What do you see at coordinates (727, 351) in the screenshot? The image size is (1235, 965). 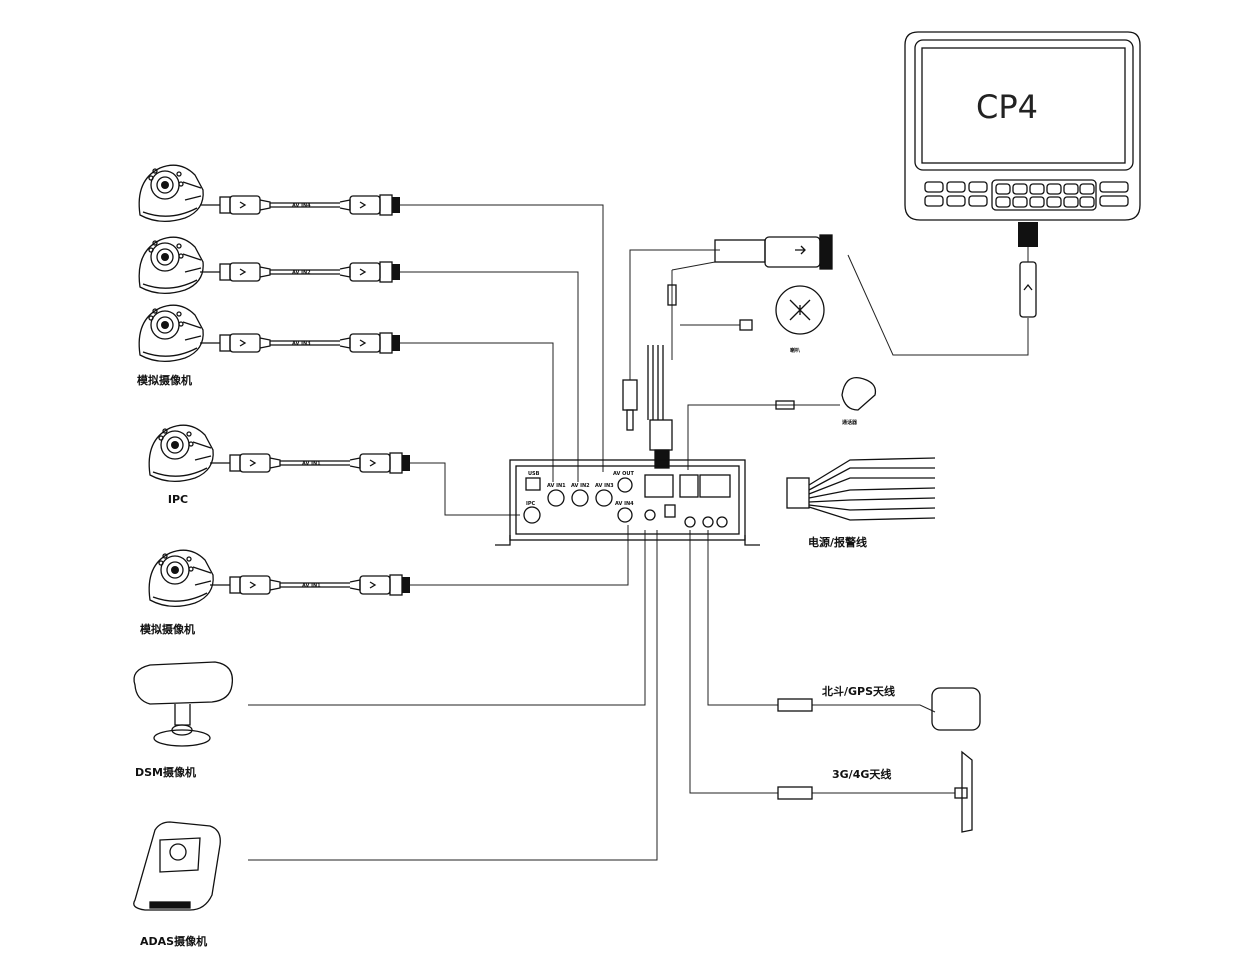 I see `harness` at bounding box center [727, 351].